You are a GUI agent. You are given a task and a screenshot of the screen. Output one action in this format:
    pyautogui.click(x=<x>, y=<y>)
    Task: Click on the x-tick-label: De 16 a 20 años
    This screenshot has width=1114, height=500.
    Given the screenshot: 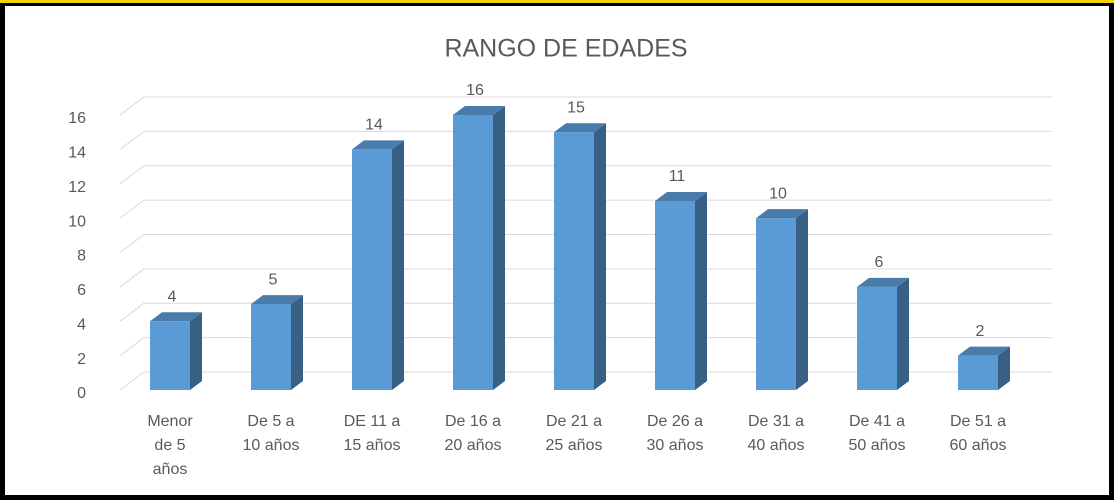 What is the action you would take?
    pyautogui.click(x=473, y=433)
    